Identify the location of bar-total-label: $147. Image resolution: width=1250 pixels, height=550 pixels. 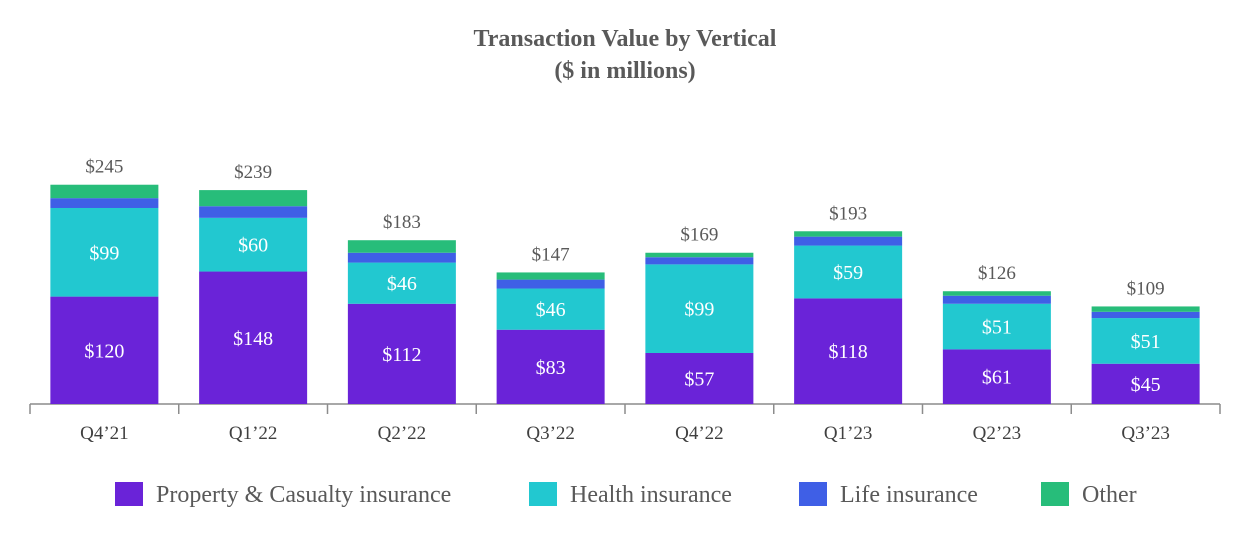
(551, 254).